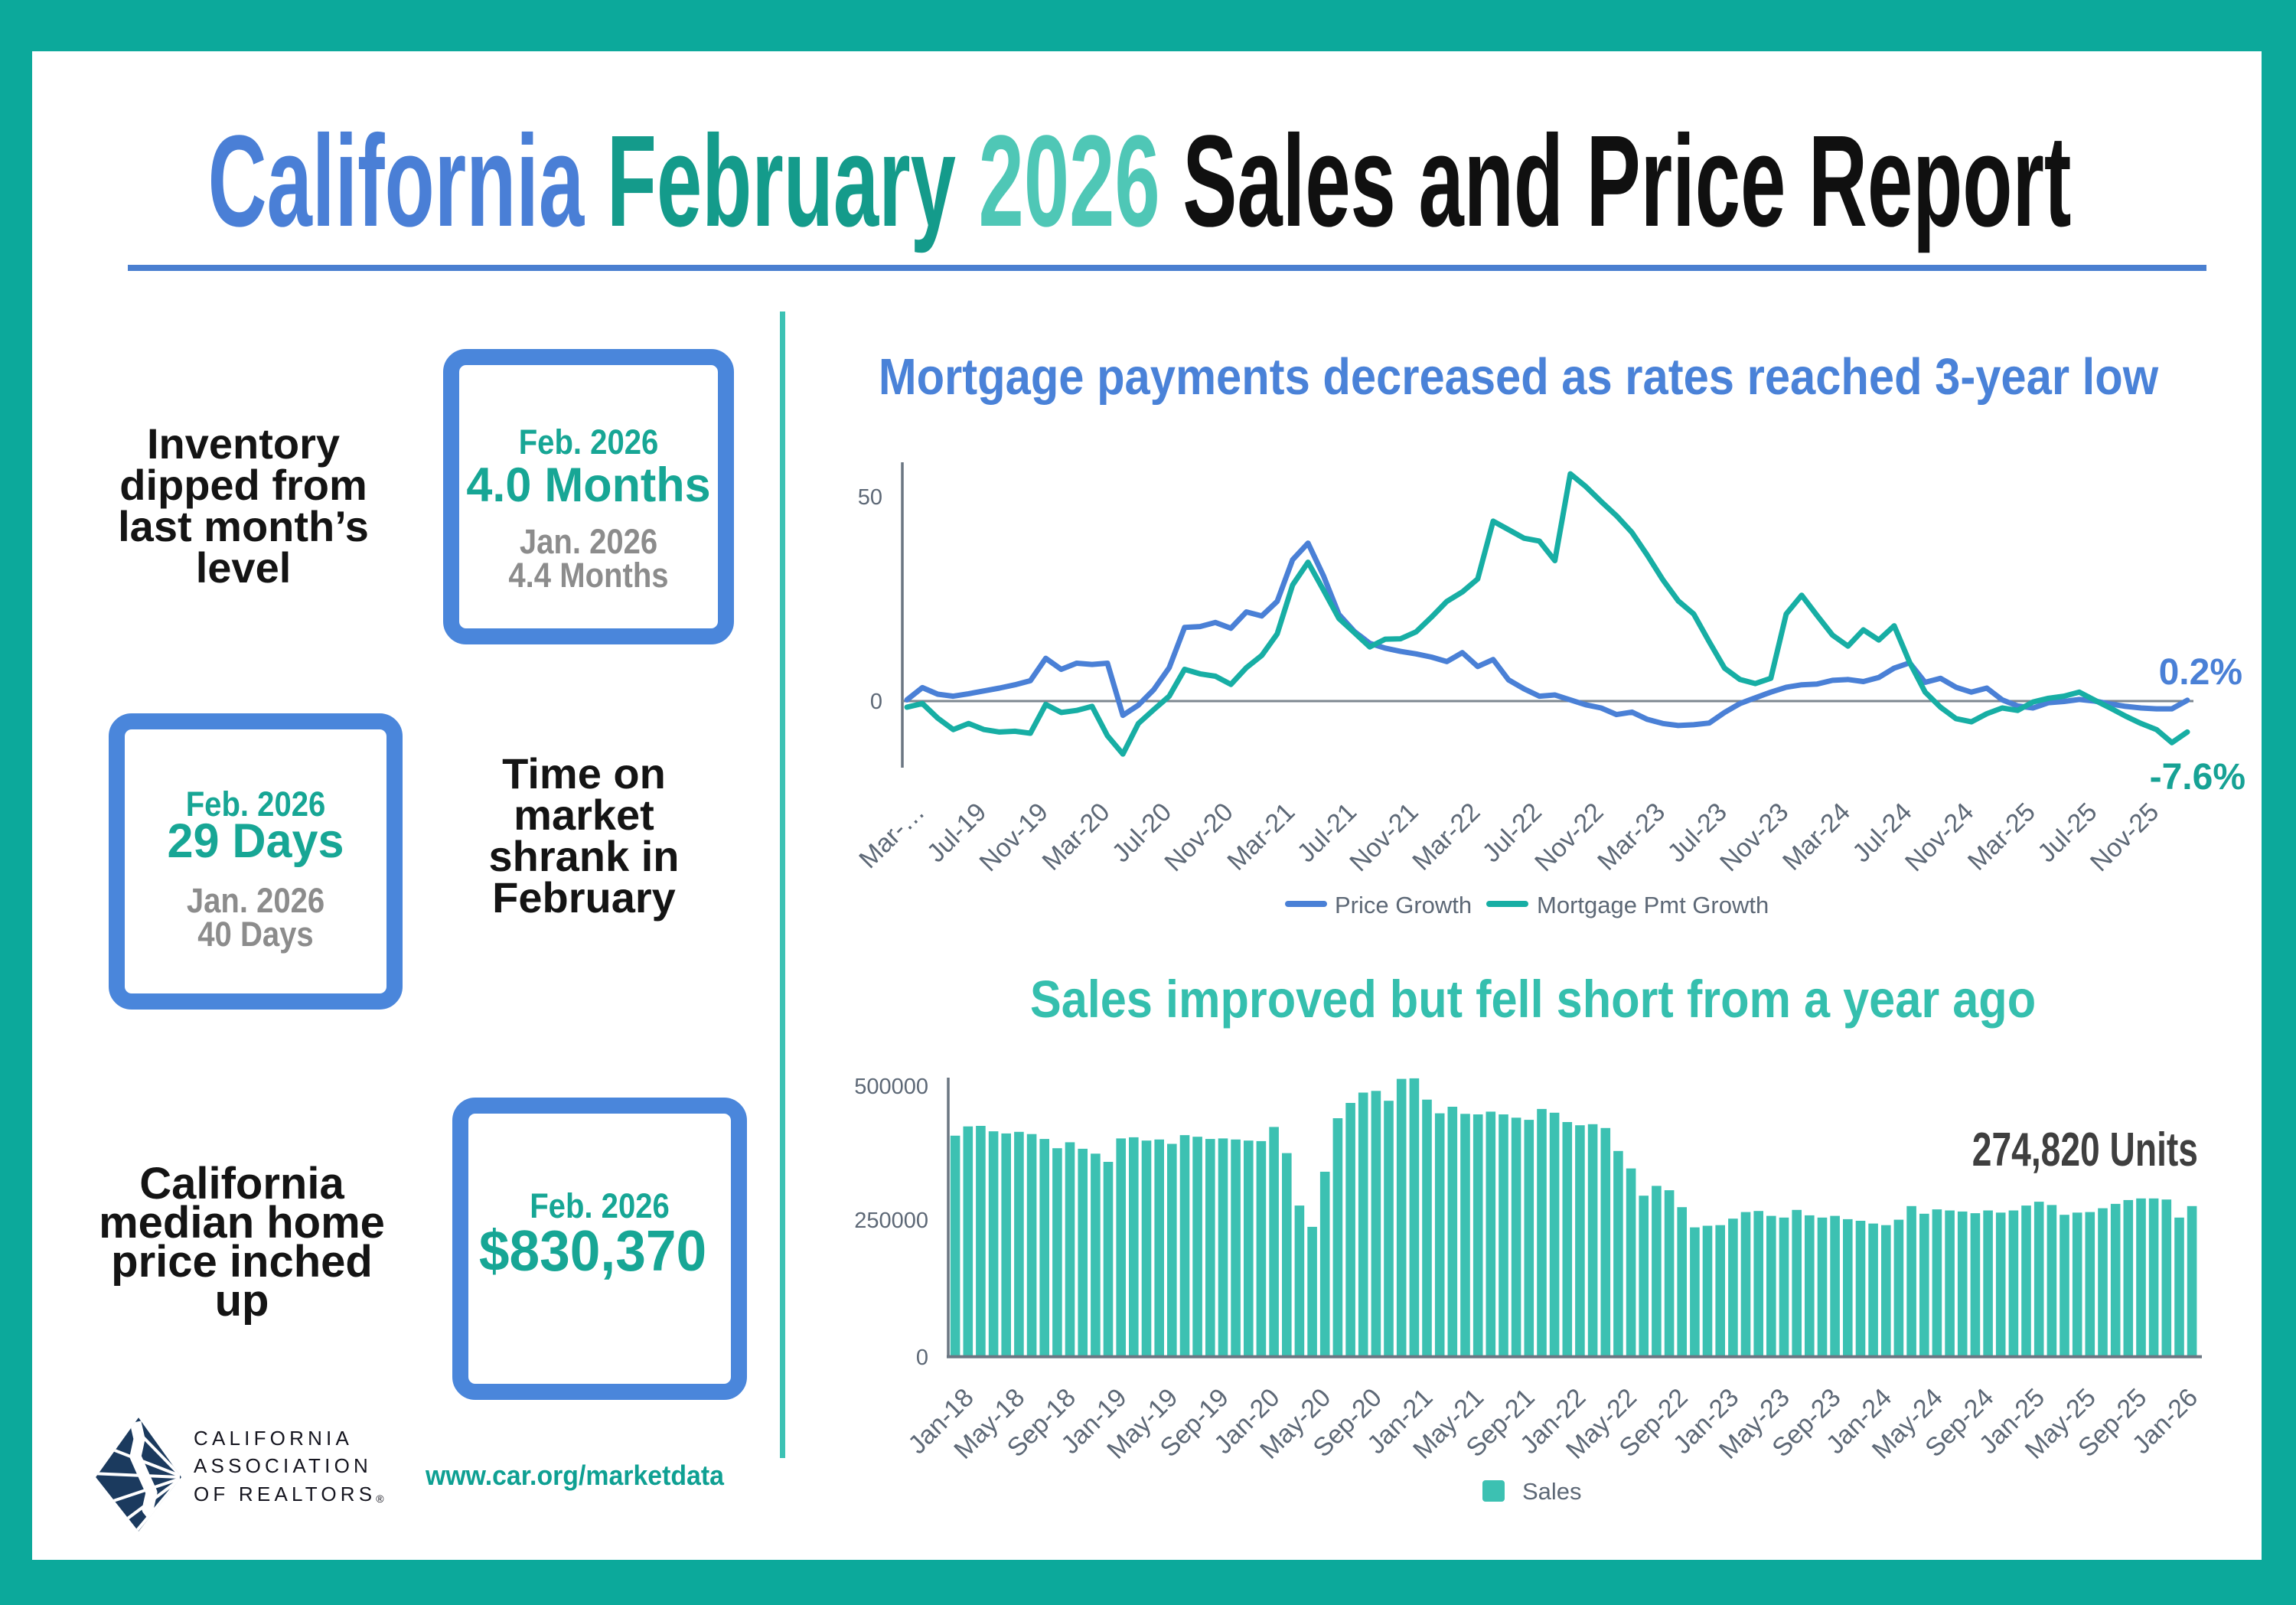  Describe the element at coordinates (273, 1438) in the screenshot. I see `svg-text: CALIFORNIA` at that location.